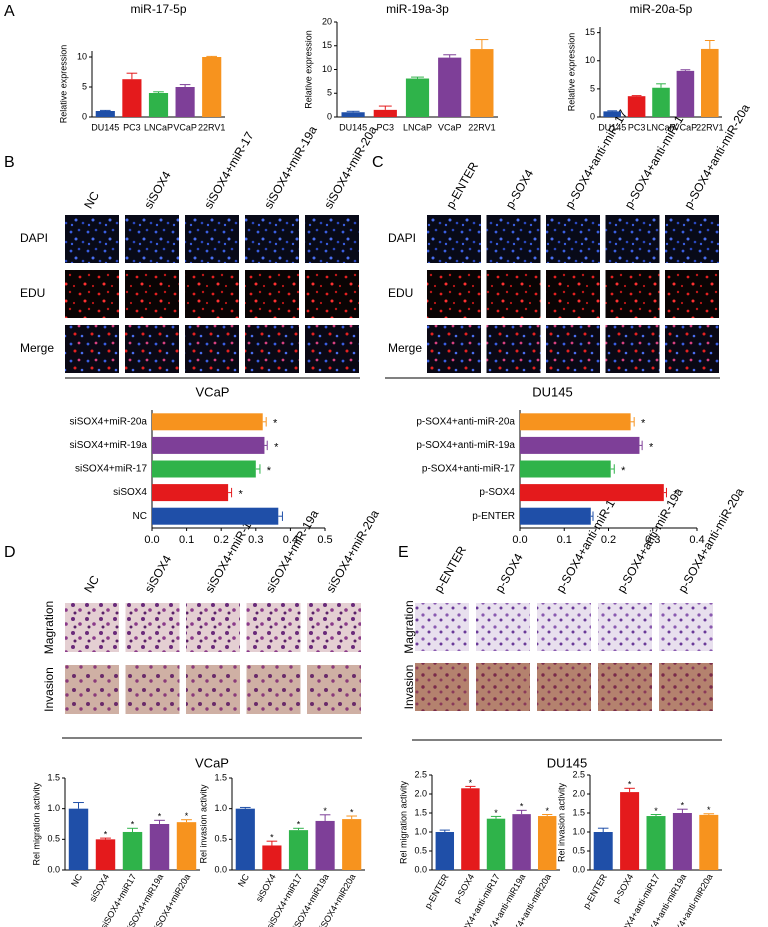 This screenshot has width=768, height=927. What do you see at coordinates (420, 831) in the screenshot?
I see `y-tick-label: 1.0` at bounding box center [420, 831].